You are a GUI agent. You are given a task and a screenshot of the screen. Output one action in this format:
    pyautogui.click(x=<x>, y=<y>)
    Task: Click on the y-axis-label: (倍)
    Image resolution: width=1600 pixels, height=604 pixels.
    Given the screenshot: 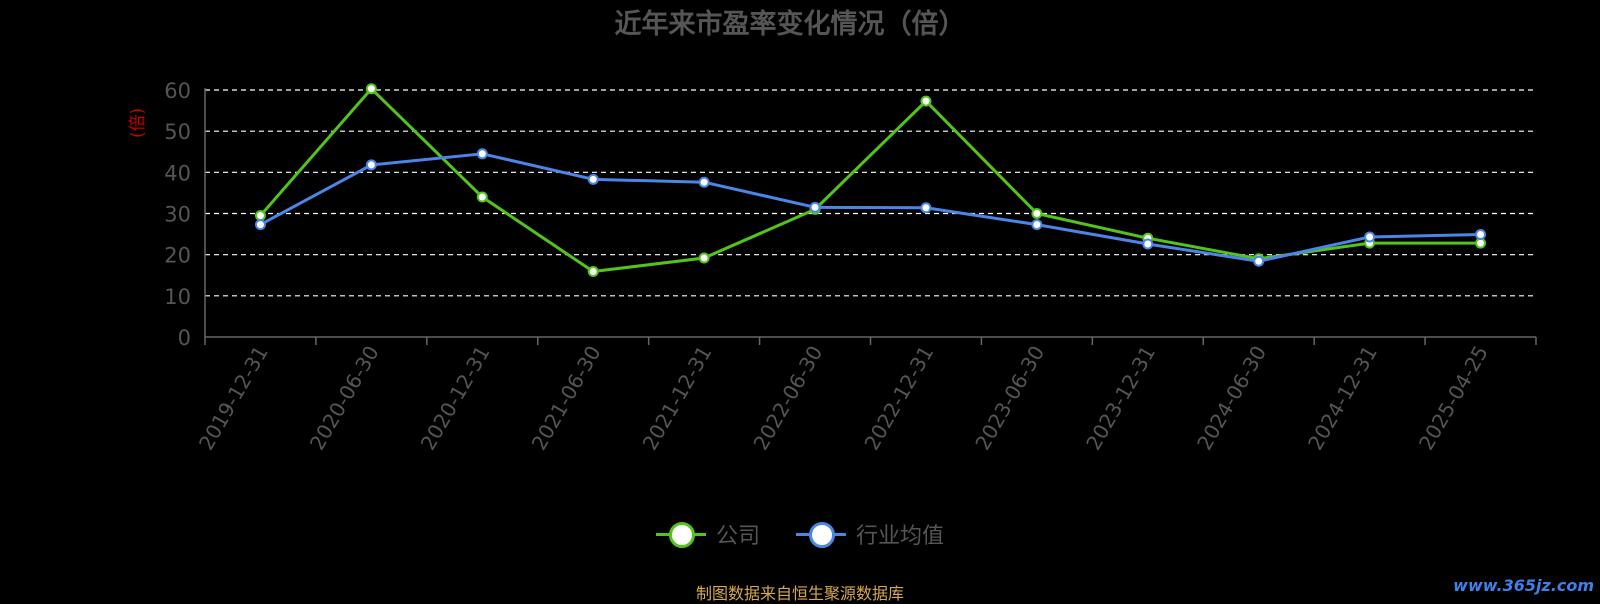 What is the action you would take?
    pyautogui.click(x=138, y=123)
    